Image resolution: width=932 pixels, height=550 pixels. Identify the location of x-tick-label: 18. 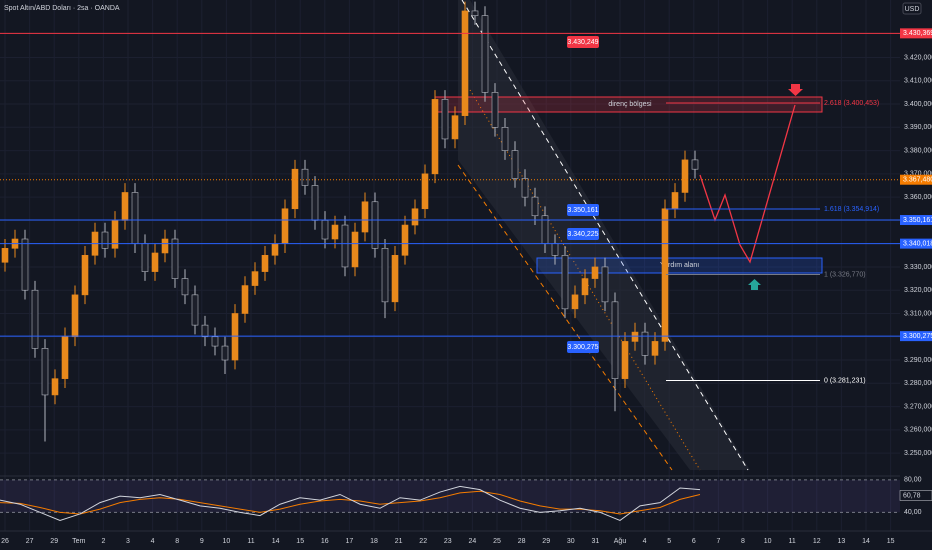
(374, 541).